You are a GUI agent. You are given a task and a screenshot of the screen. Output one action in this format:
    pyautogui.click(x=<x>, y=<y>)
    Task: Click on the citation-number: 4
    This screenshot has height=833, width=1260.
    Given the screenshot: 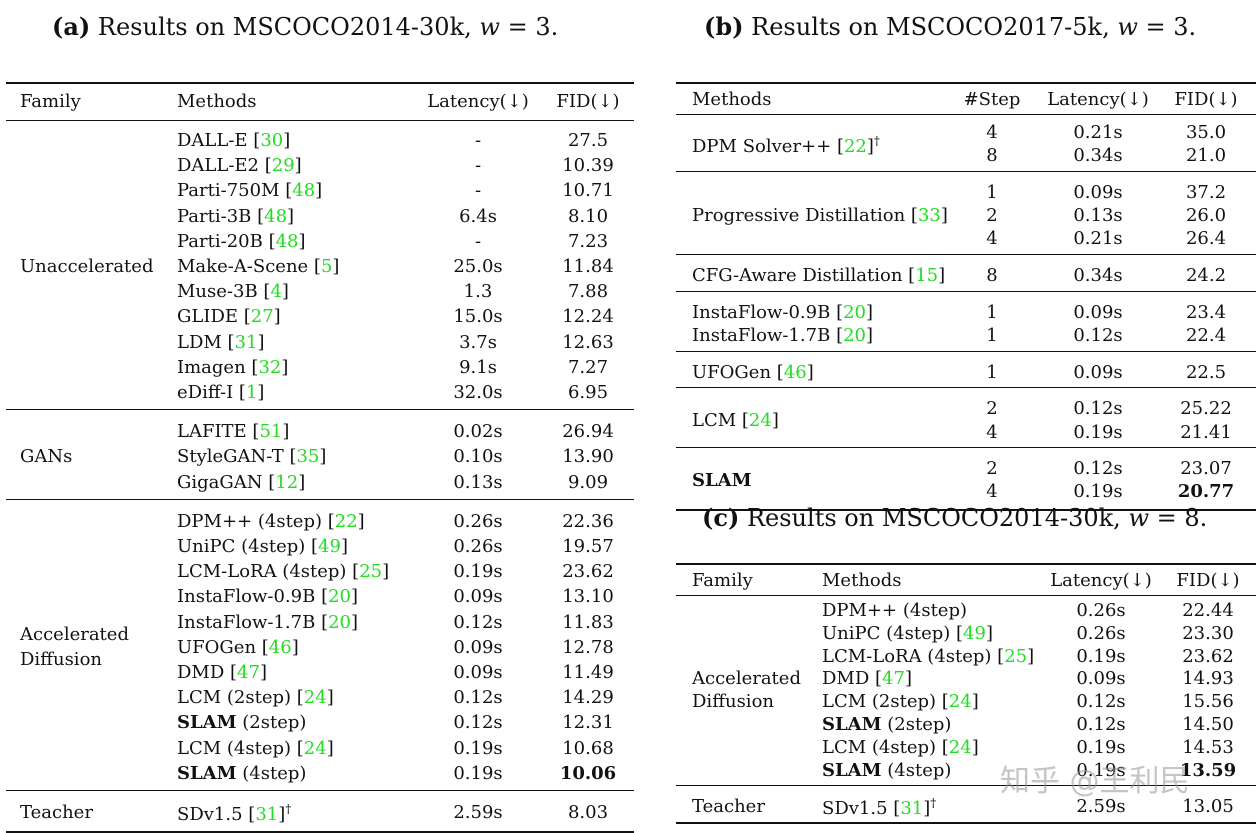 What is the action you would take?
    pyautogui.click(x=276, y=292)
    